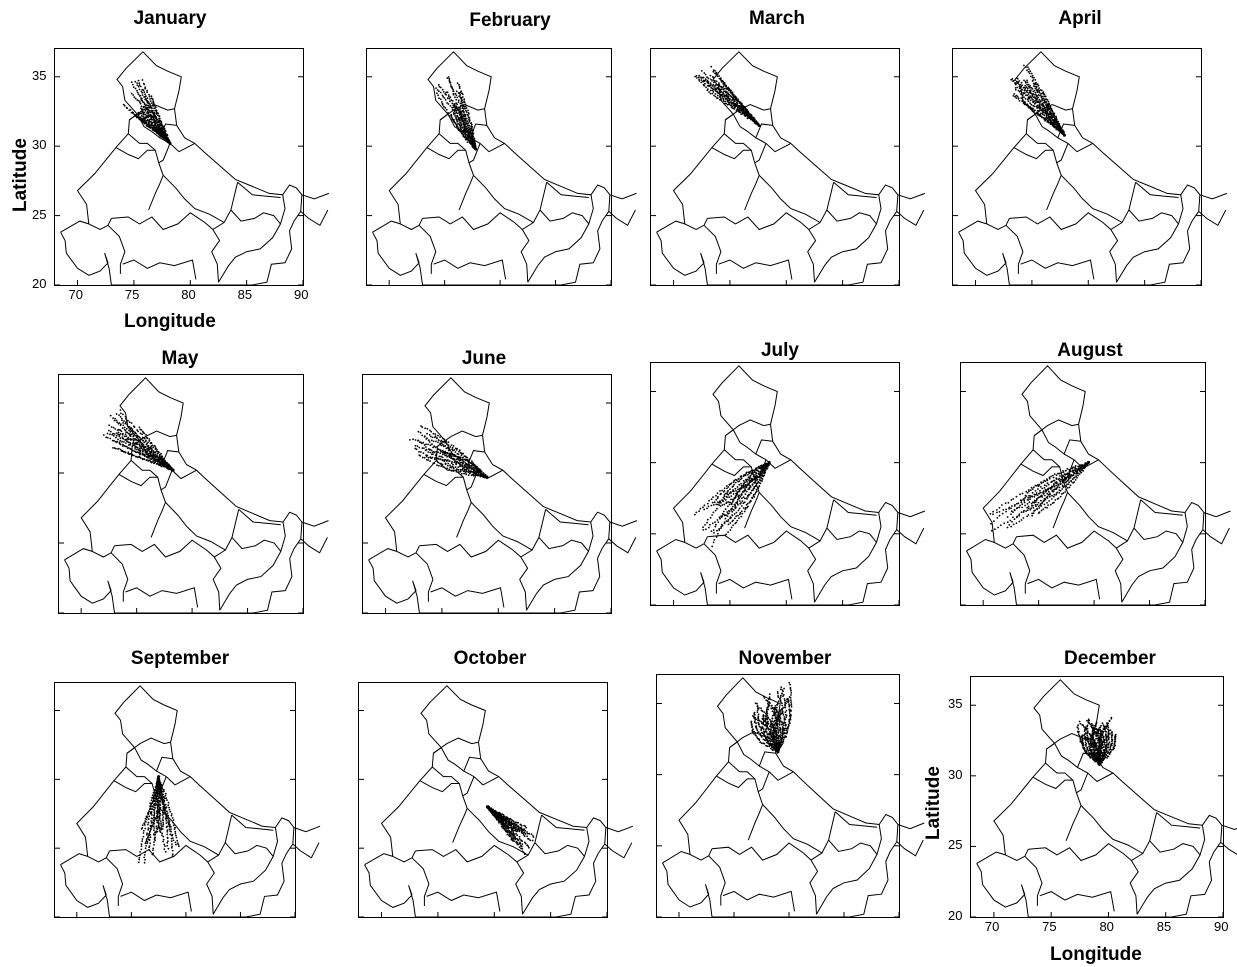 This screenshot has height=967, width=1237. What do you see at coordinates (490, 658) in the screenshot?
I see `panel-title: October` at bounding box center [490, 658].